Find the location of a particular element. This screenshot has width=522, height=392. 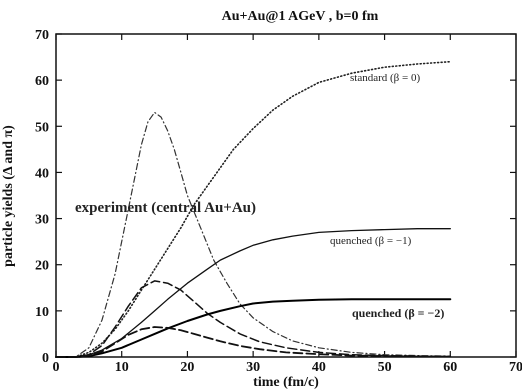

x-axis-label: time (fm/c) is located at coordinates (286, 382).